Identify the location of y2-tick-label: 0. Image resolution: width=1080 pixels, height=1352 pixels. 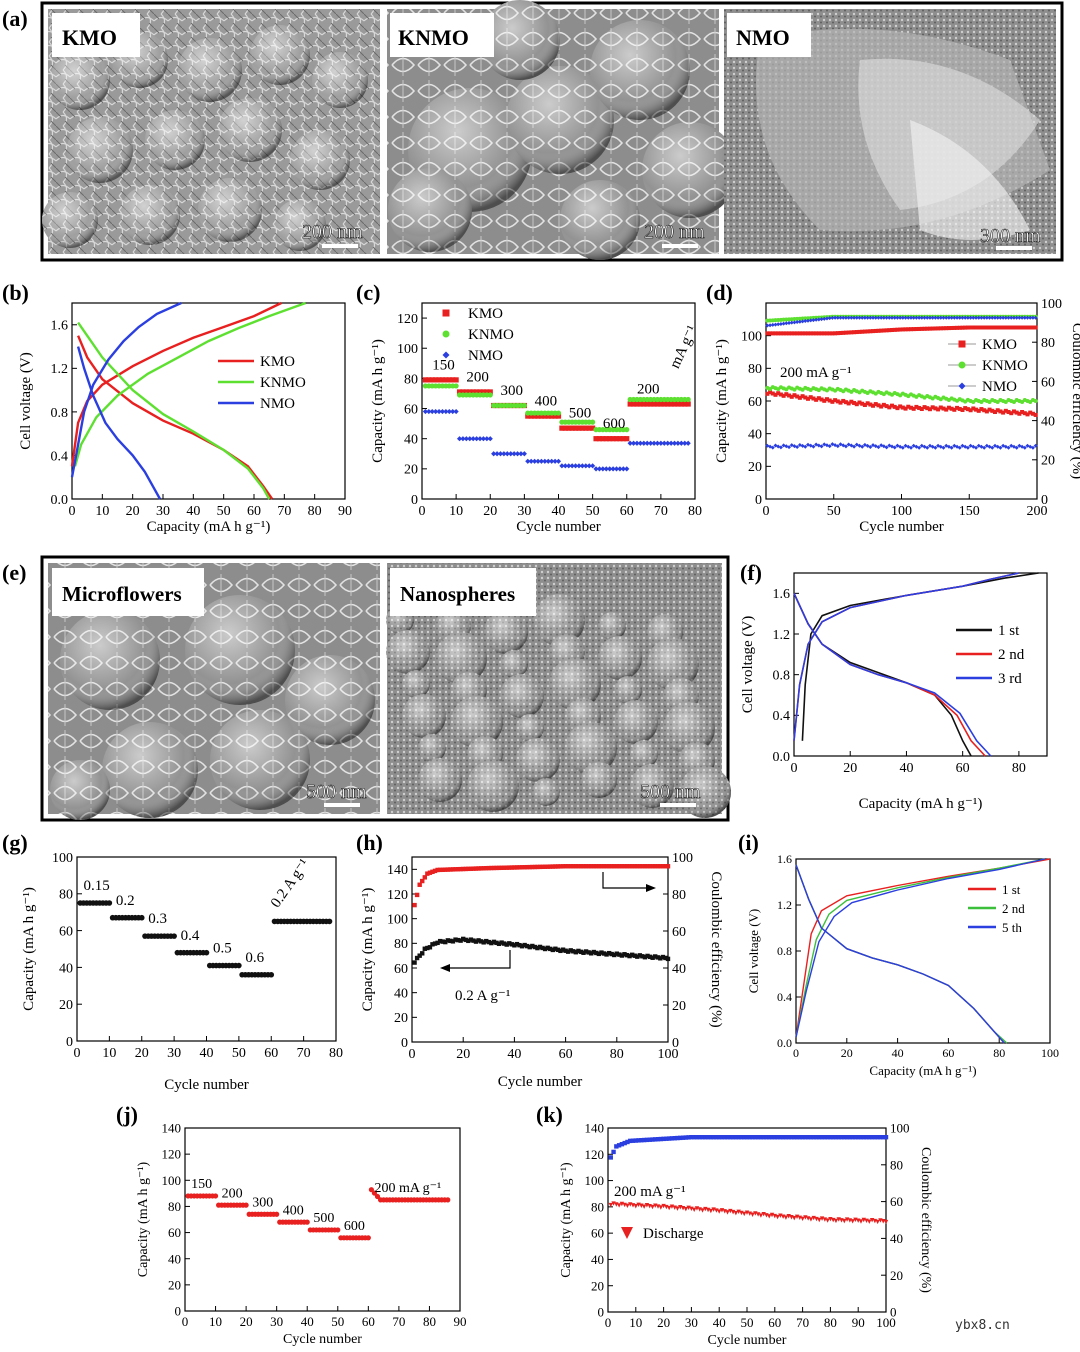
(675, 1043).